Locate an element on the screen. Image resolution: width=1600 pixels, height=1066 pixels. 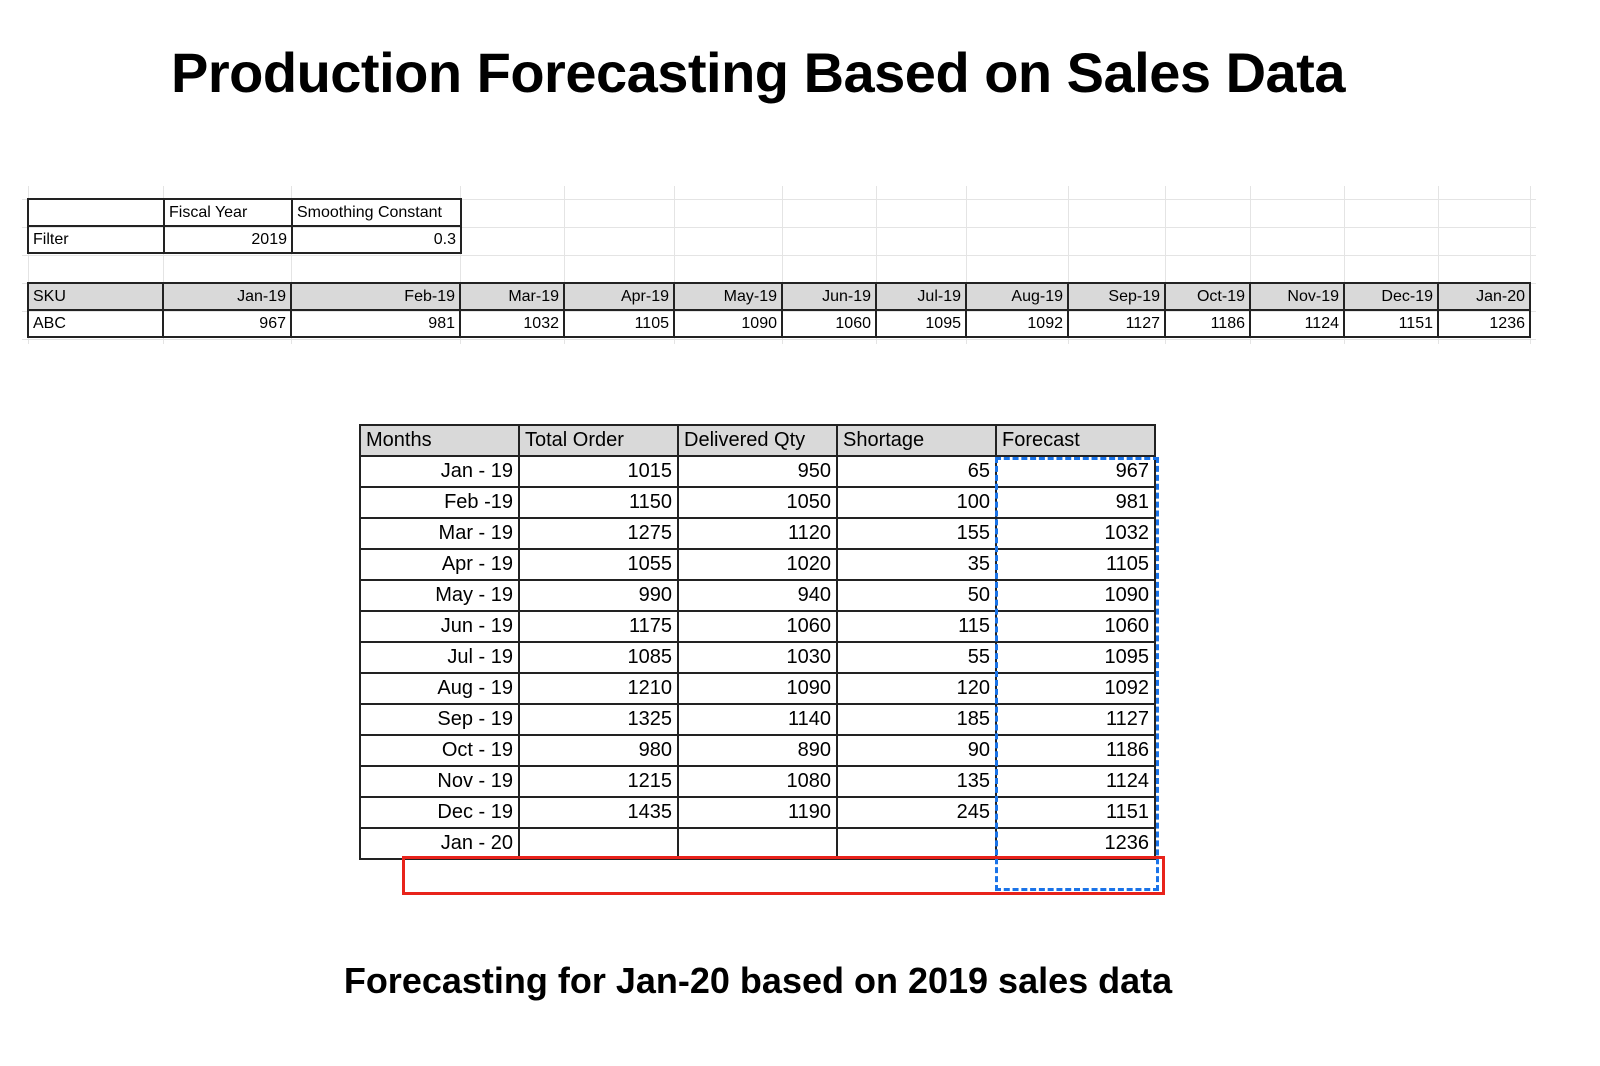
delivered-qty-cell: 890 is located at coordinates (757, 750).